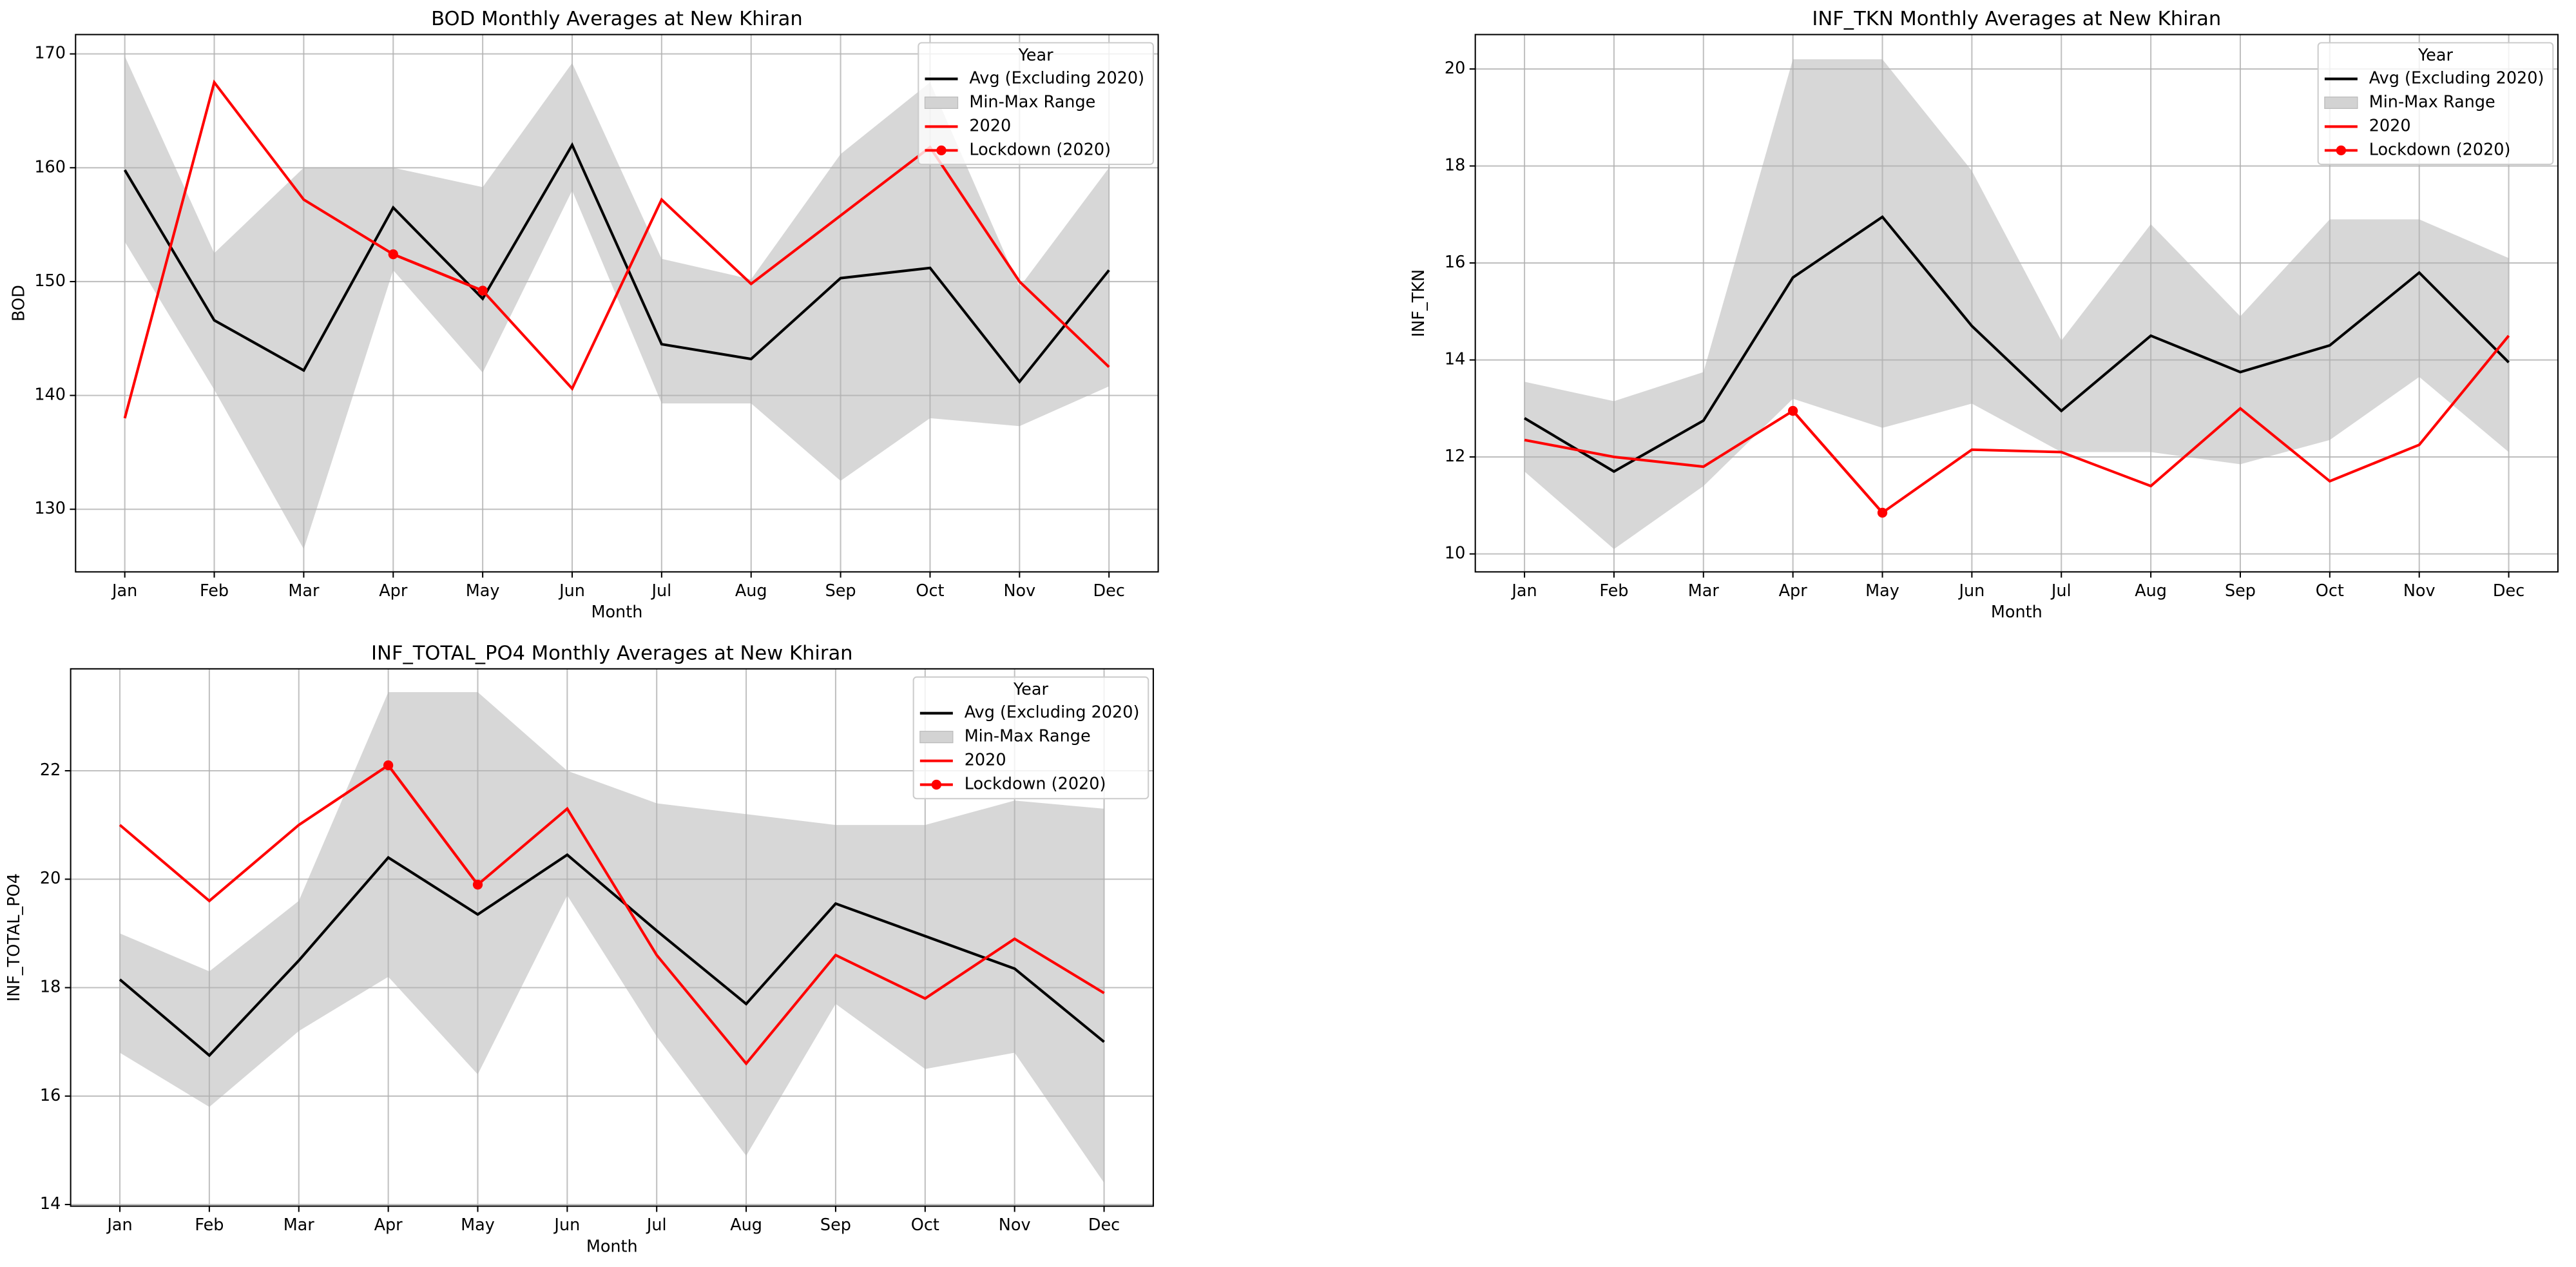 This screenshot has width=2576, height=1267. I want to click on y-tick-label: 130, so click(50, 508).